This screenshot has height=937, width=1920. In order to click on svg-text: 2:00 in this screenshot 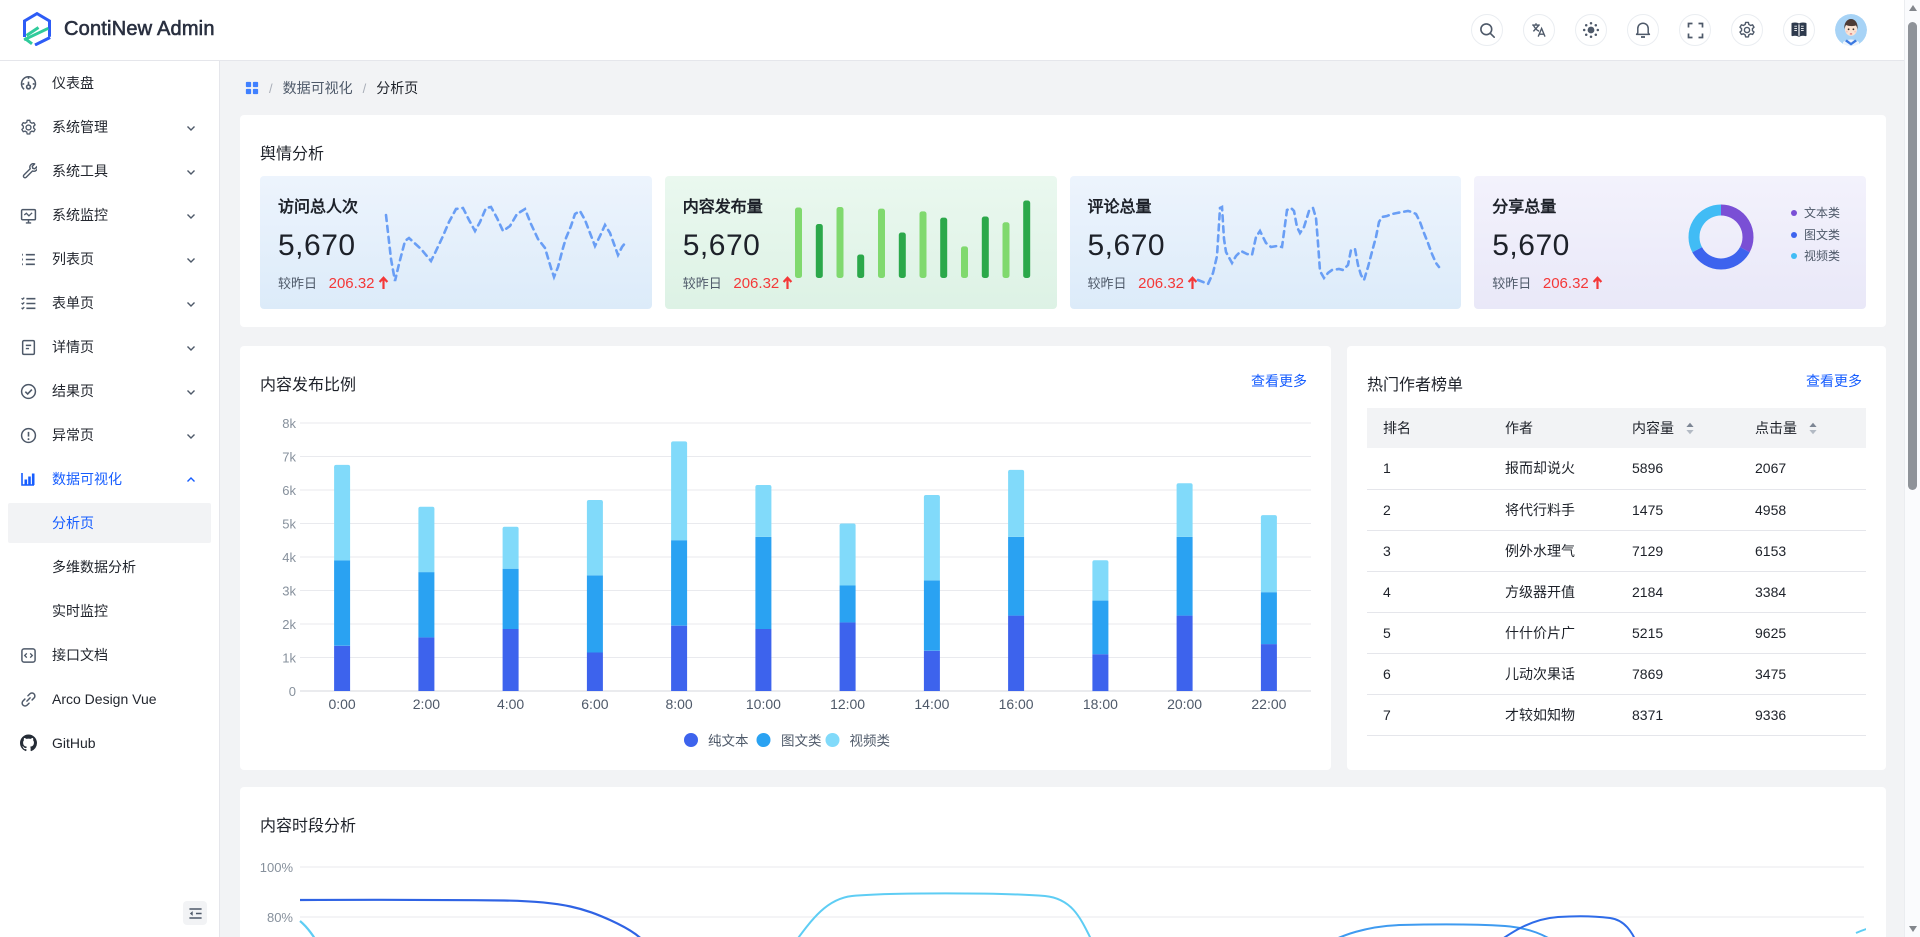, I will do `click(426, 704)`.